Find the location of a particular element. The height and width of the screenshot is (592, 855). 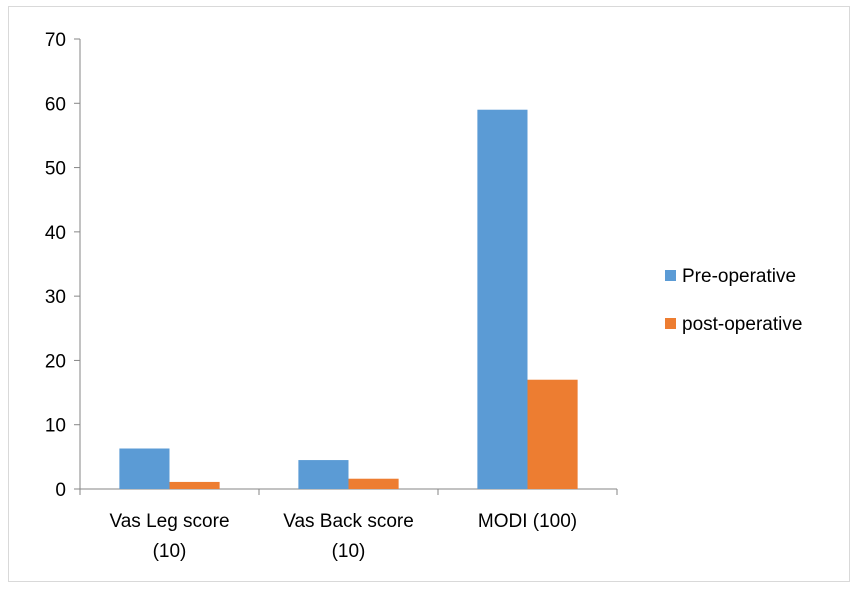

y-tick-label: 70 is located at coordinates (55, 40).